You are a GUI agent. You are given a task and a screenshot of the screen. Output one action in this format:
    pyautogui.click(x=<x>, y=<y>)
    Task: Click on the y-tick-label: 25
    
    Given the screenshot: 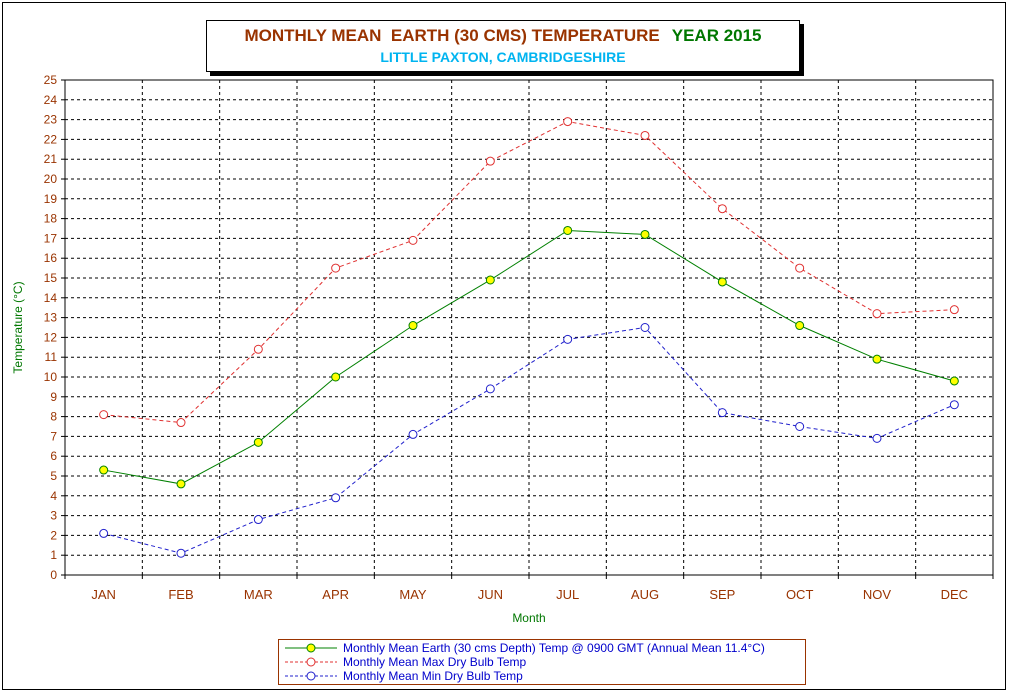 What is the action you would take?
    pyautogui.click(x=51, y=80)
    